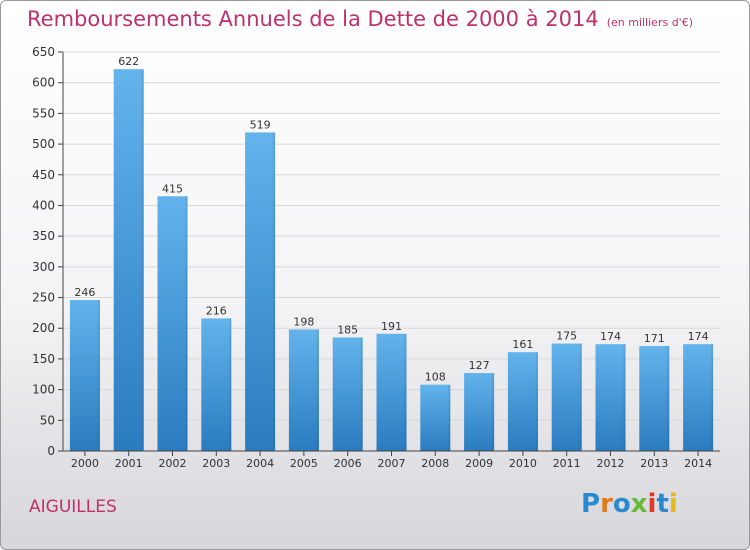 Image resolution: width=750 pixels, height=550 pixels. What do you see at coordinates (43, 267) in the screenshot?
I see `y-tick-label: 300` at bounding box center [43, 267].